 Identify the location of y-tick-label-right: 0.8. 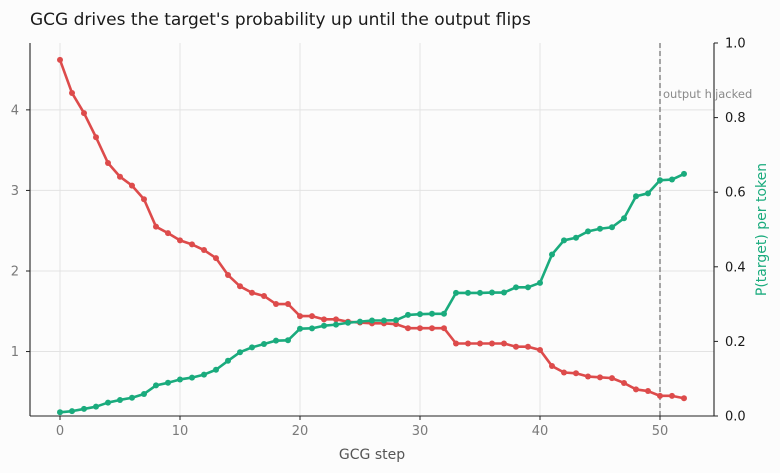
(735, 118).